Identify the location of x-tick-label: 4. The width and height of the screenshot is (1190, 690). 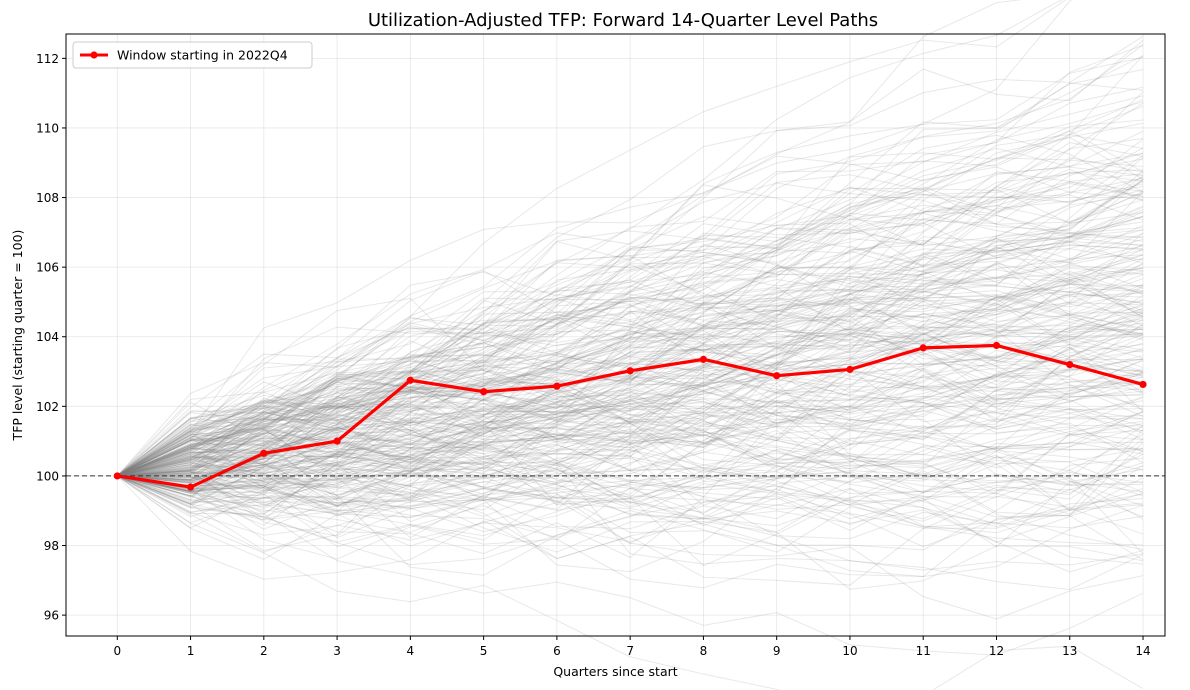
(411, 651).